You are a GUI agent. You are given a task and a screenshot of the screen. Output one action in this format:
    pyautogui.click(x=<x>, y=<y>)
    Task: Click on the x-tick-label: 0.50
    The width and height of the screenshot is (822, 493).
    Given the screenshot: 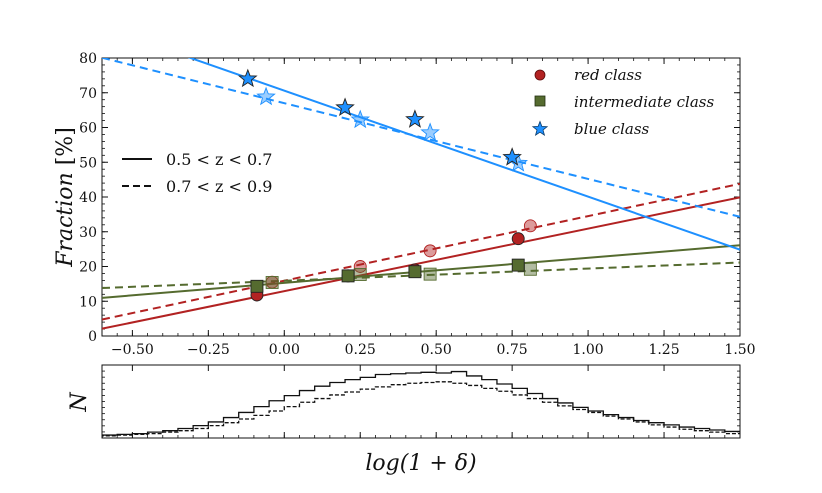 What is the action you would take?
    pyautogui.click(x=436, y=350)
    